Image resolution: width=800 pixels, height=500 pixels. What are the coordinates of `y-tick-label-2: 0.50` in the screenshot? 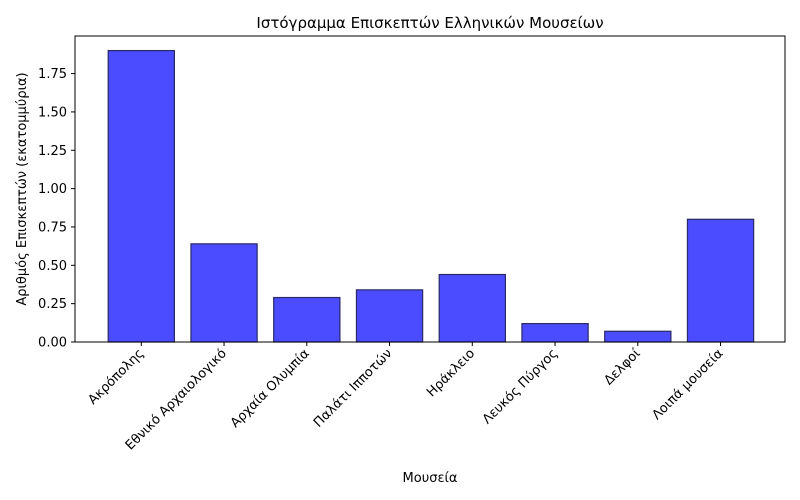 It's located at (52, 266).